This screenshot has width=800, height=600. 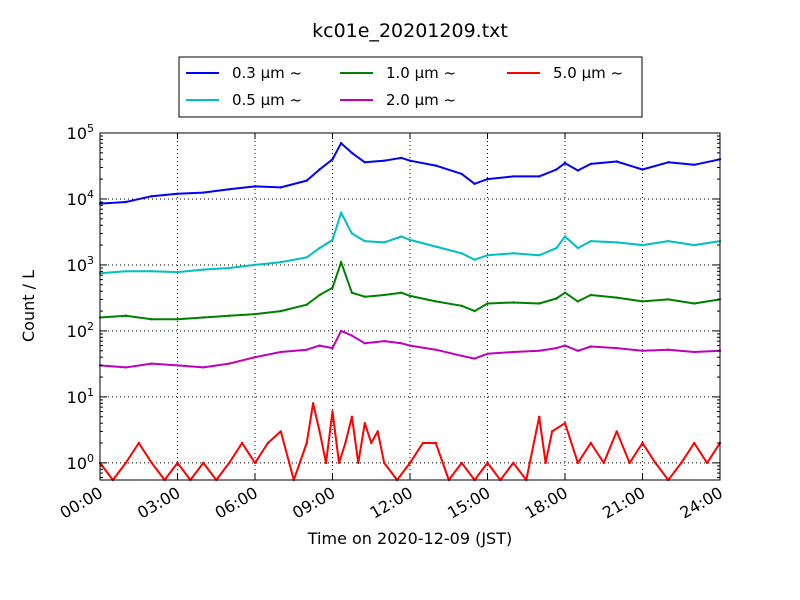 I want to click on y-tick-label: 10³, so click(x=80, y=264).